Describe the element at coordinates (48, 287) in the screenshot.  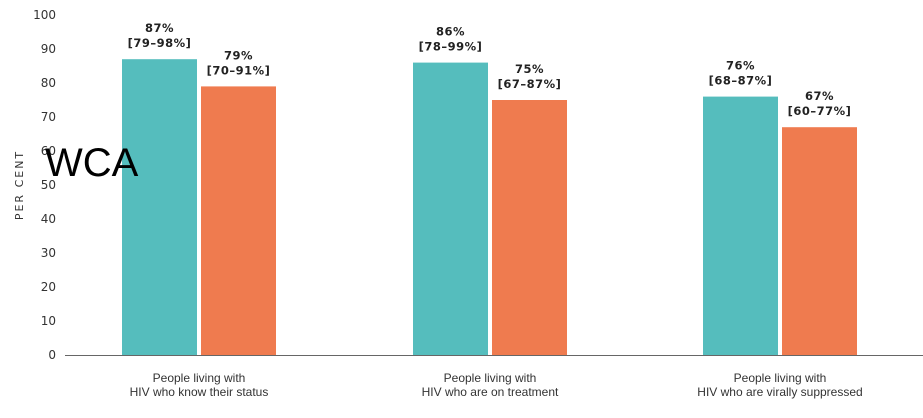
I see `y-tick-label: 20` at that location.